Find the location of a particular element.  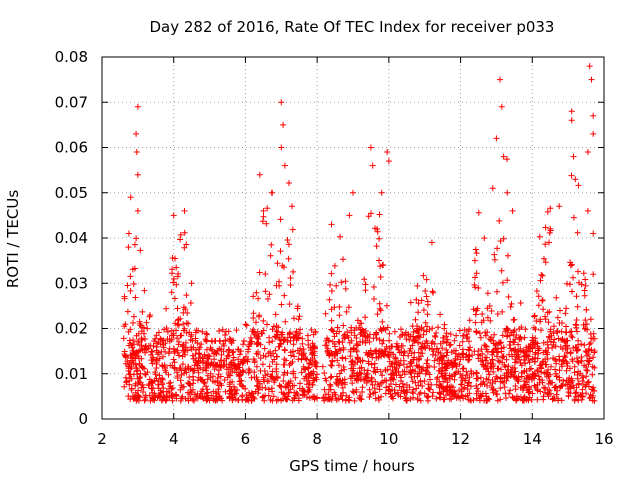

y-tick-label: 0.04 is located at coordinates (71, 238).